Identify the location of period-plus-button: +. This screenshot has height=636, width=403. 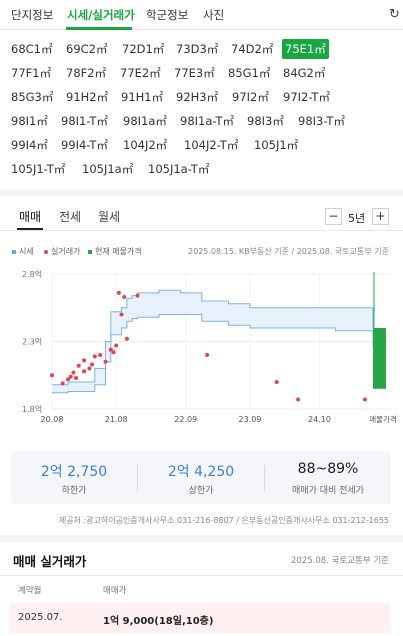
(380, 216).